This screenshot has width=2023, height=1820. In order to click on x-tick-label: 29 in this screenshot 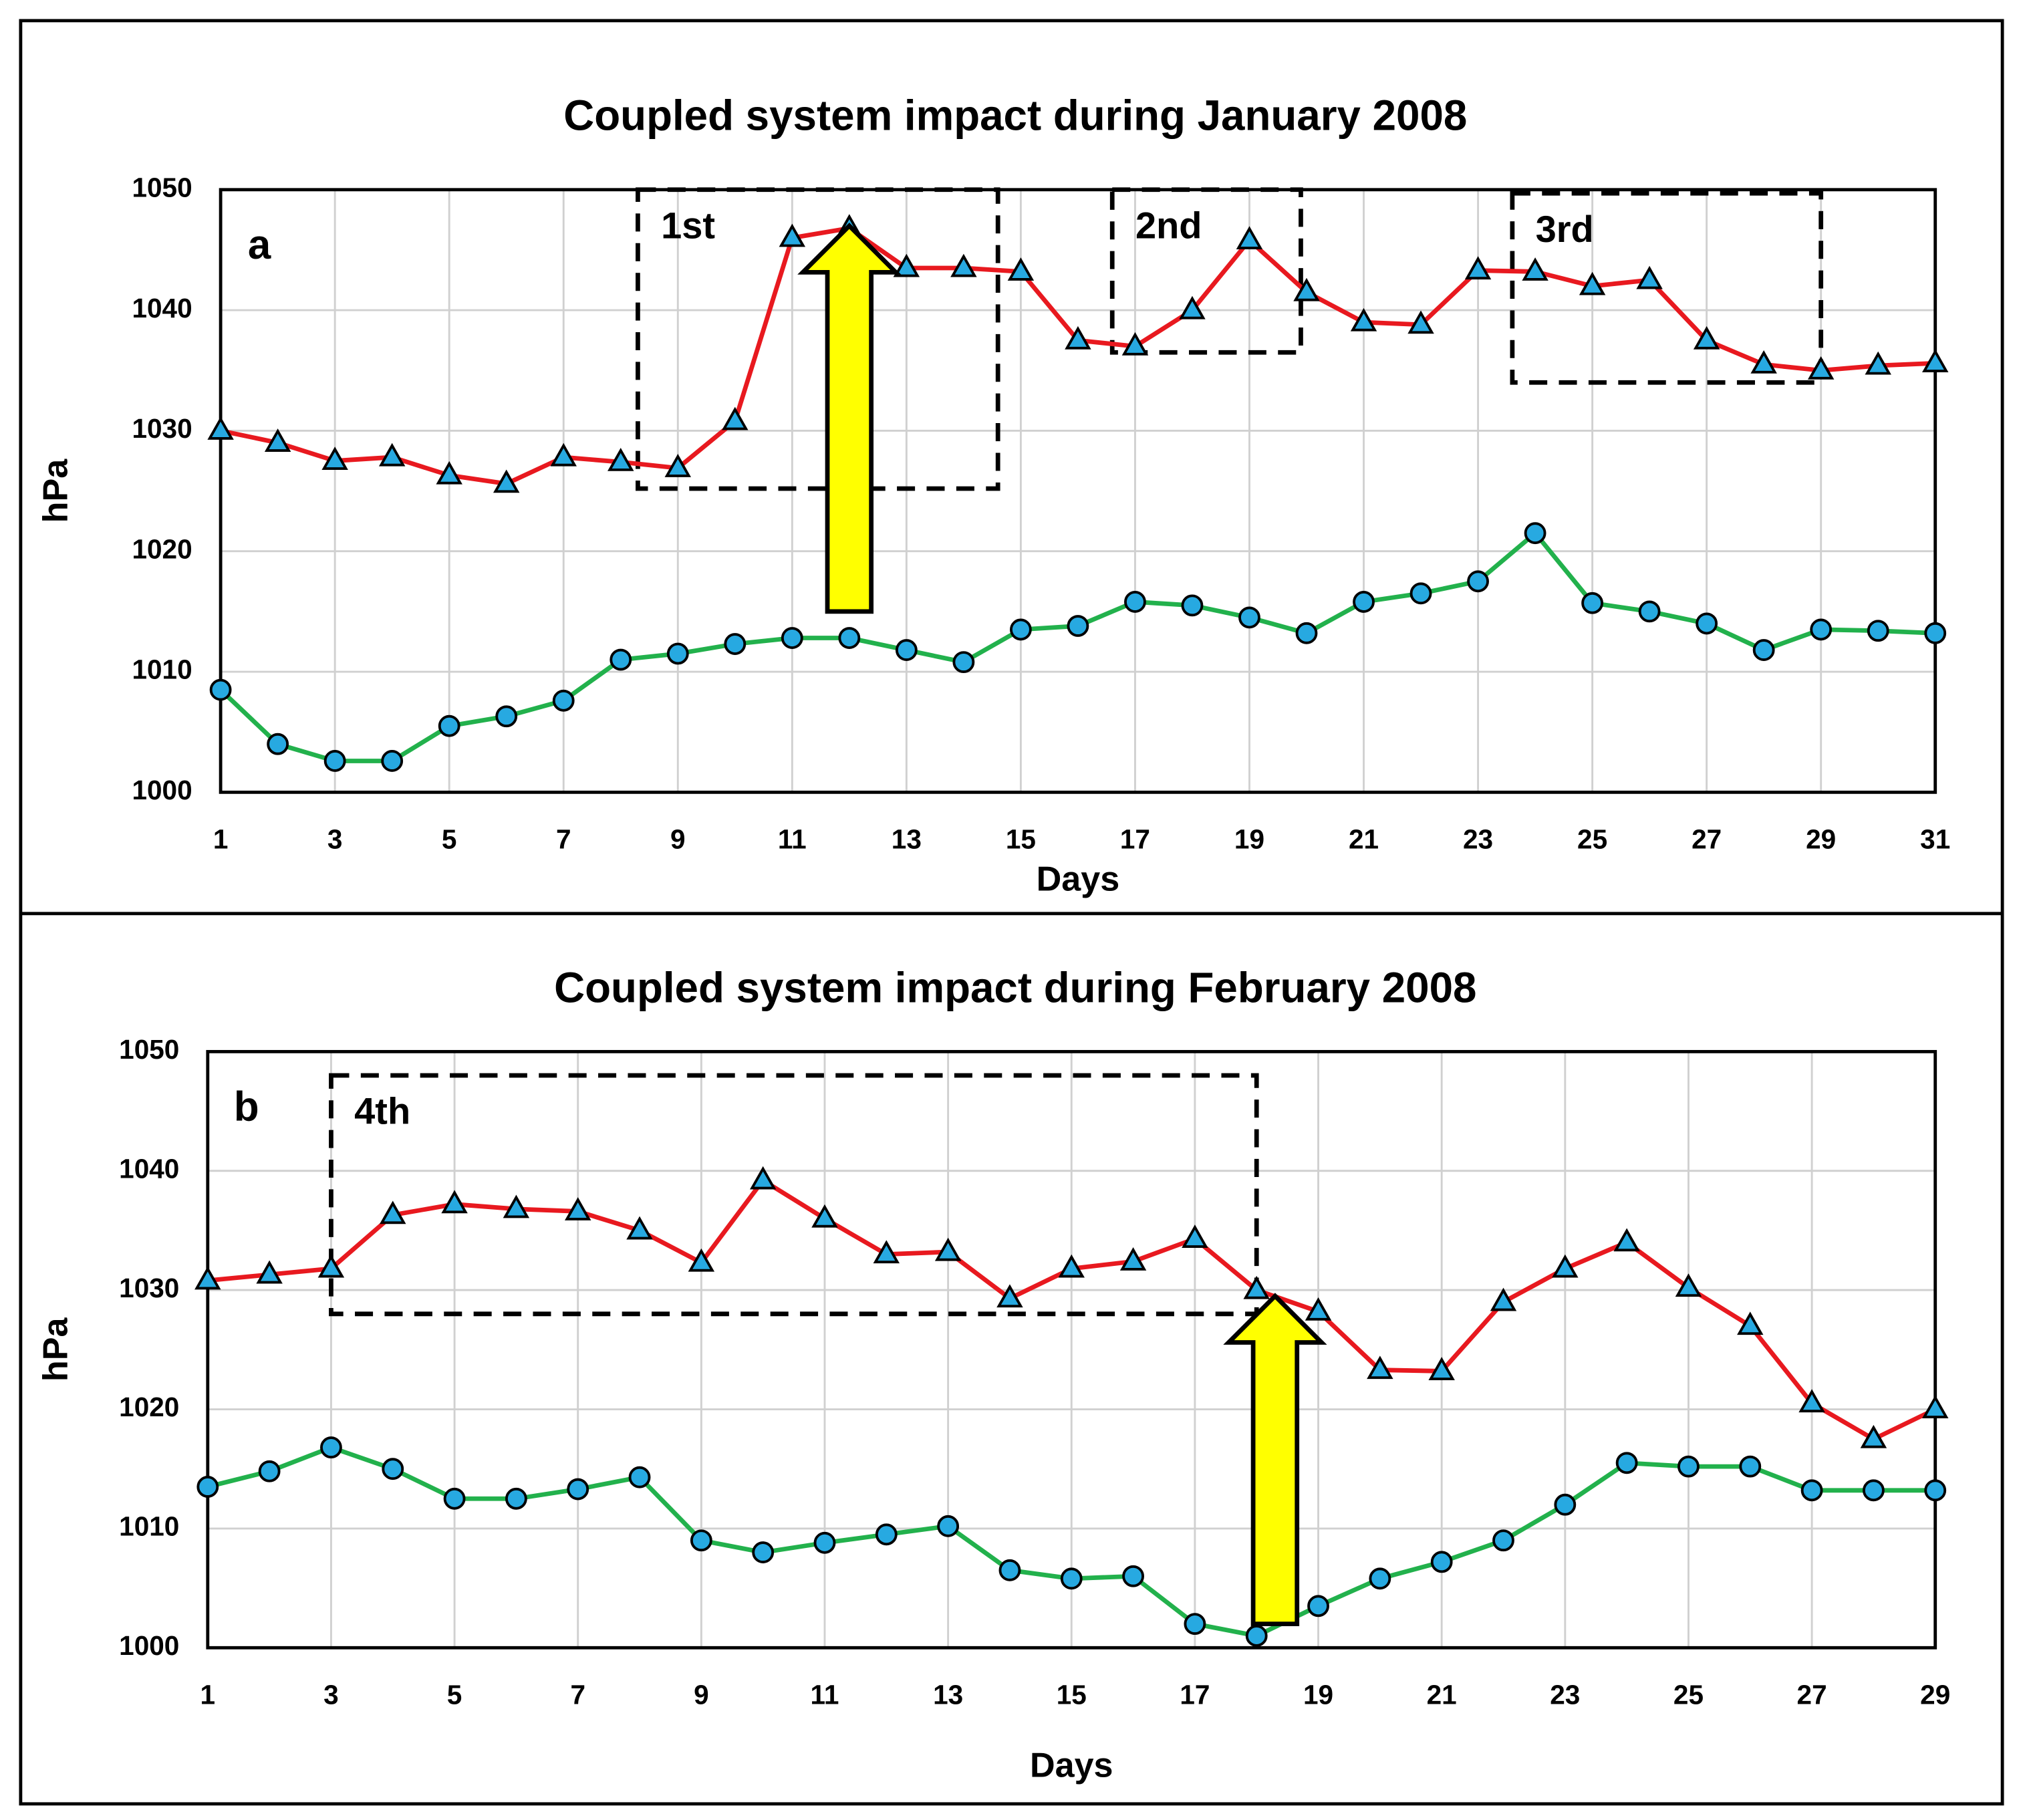, I will do `click(1935, 1694)`.